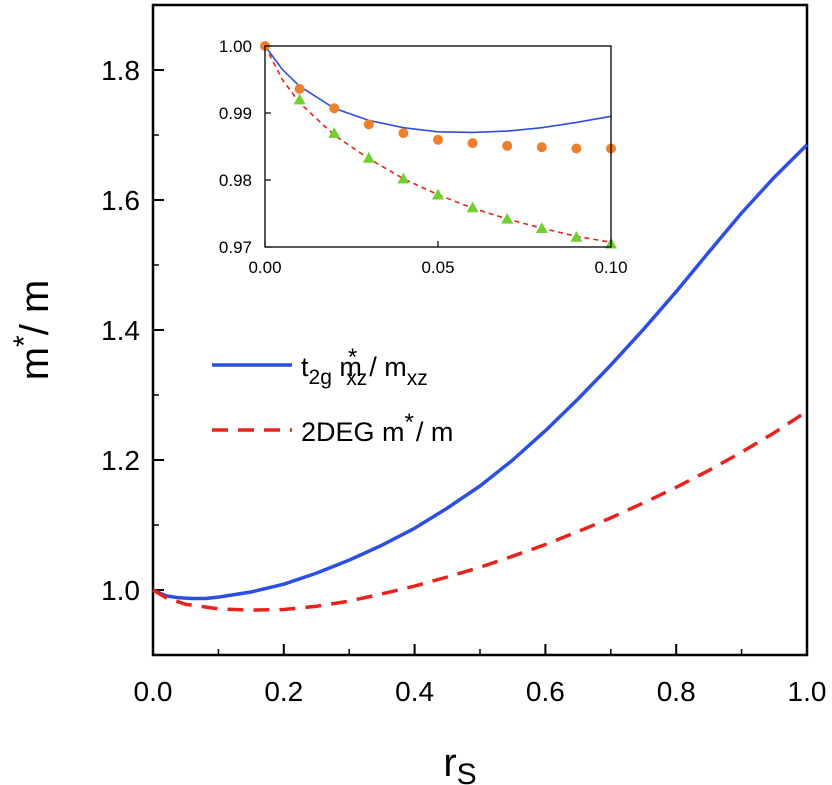 This screenshot has height=785, width=832. I want to click on inset-plot-frame, so click(438, 146).